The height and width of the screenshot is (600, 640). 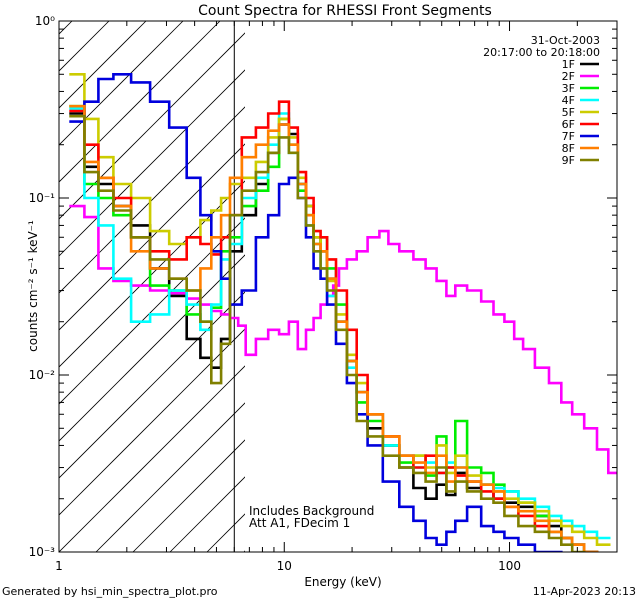 What do you see at coordinates (42, 375) in the screenshot?
I see `y-tick-label: 10⁻²` at bounding box center [42, 375].